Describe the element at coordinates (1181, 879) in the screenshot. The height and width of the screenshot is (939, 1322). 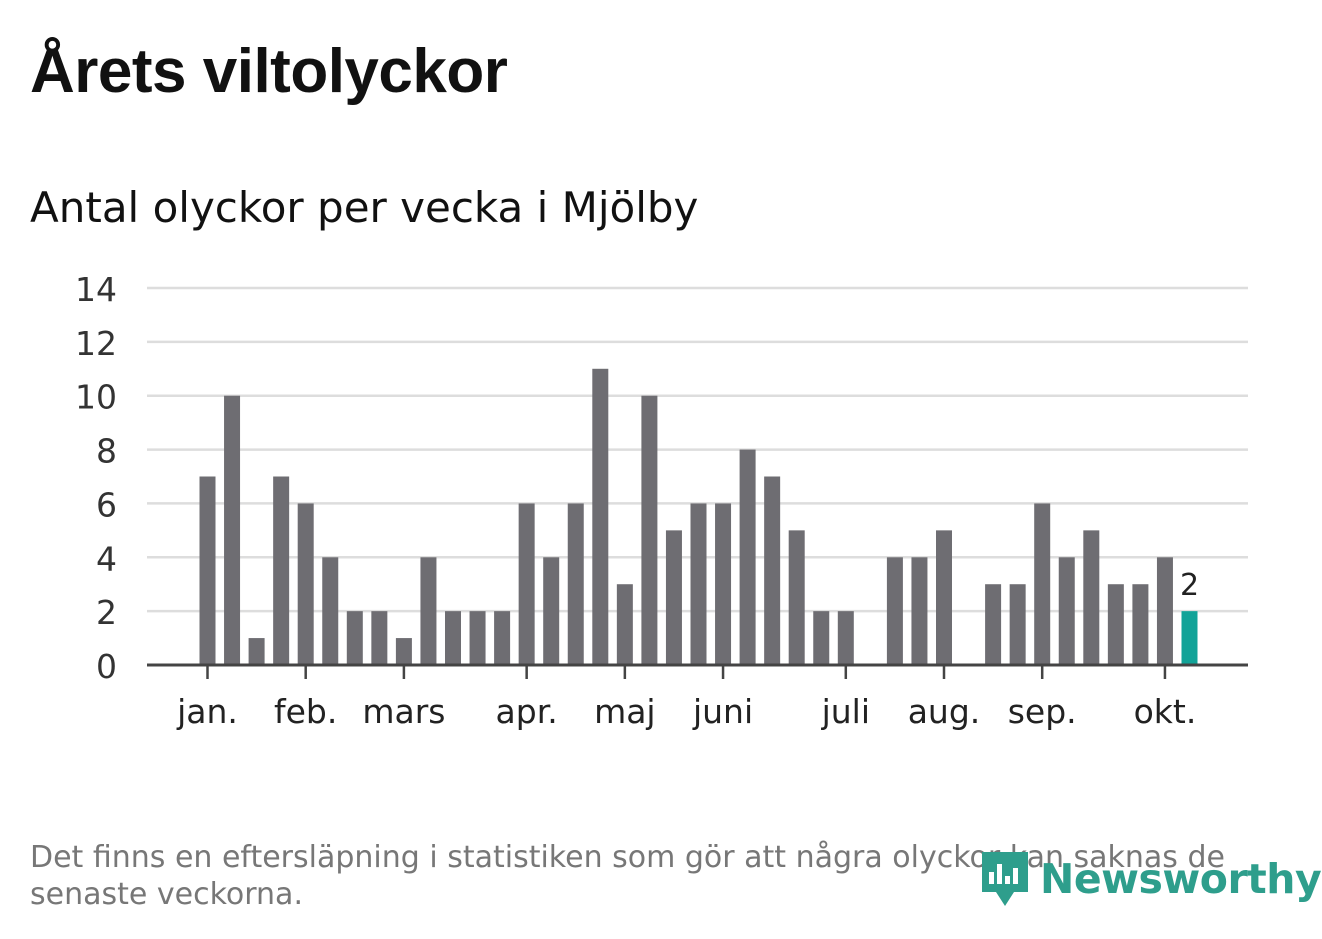
I see `newsworthy-logo-text: Newsworthy` at that location.